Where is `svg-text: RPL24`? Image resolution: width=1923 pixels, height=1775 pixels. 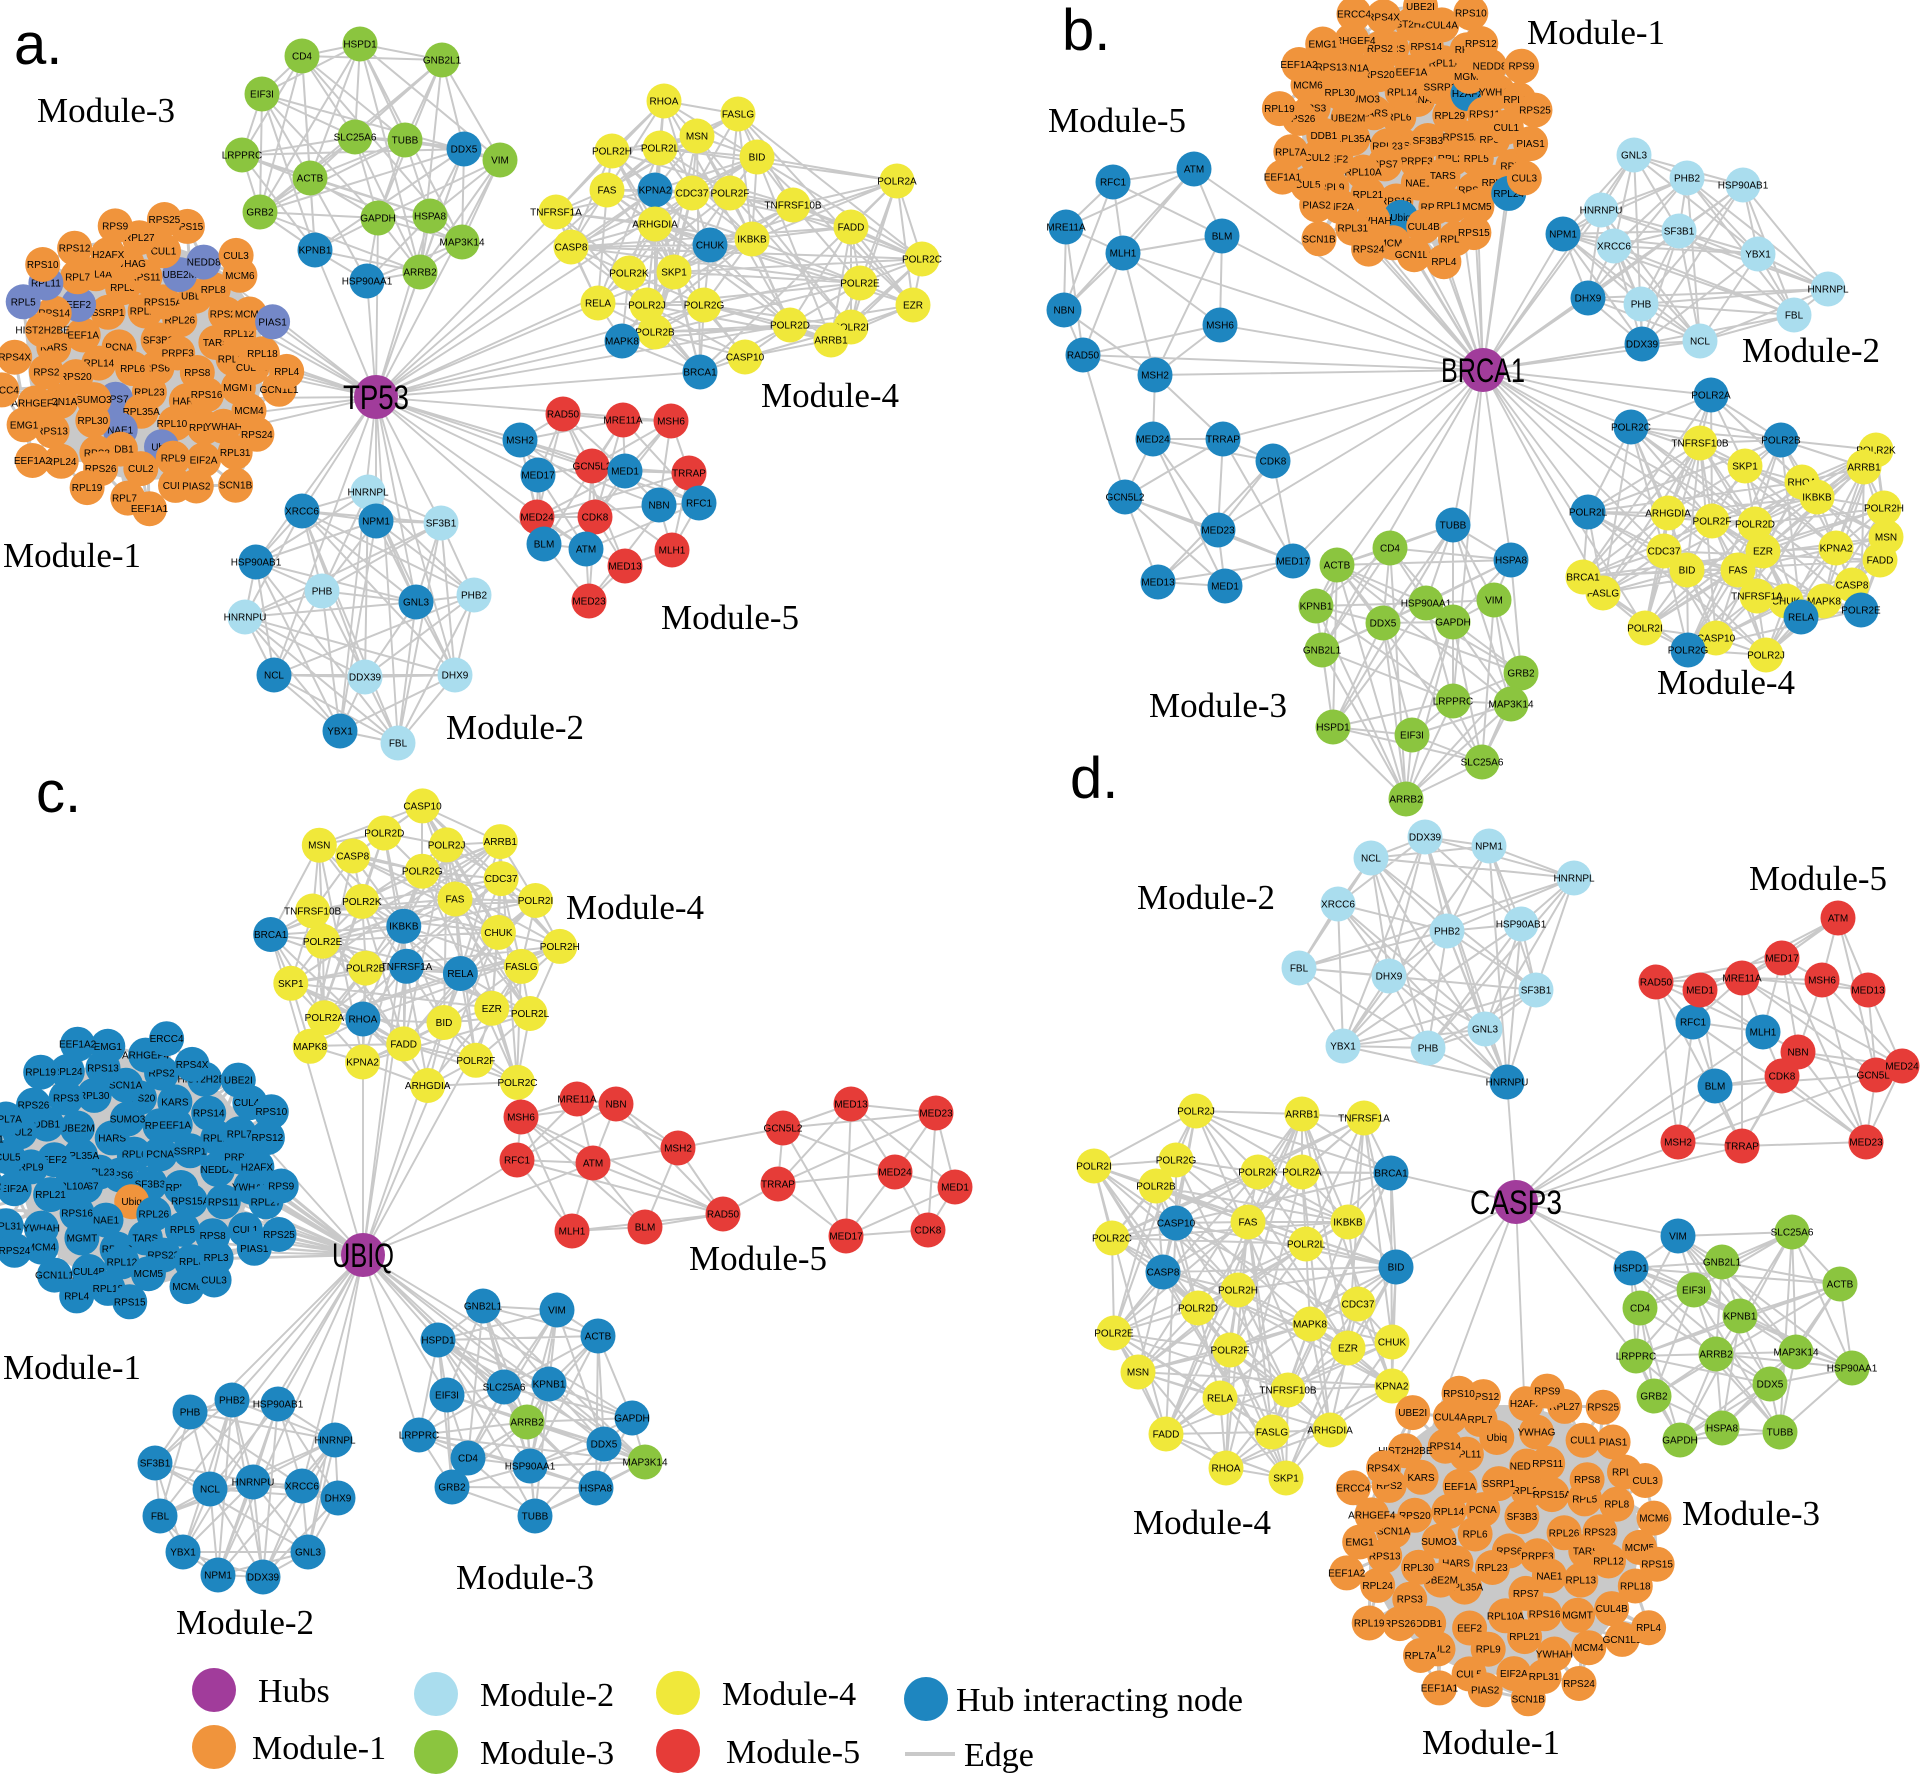
svg-text: RPL24 is located at coordinates (61, 462).